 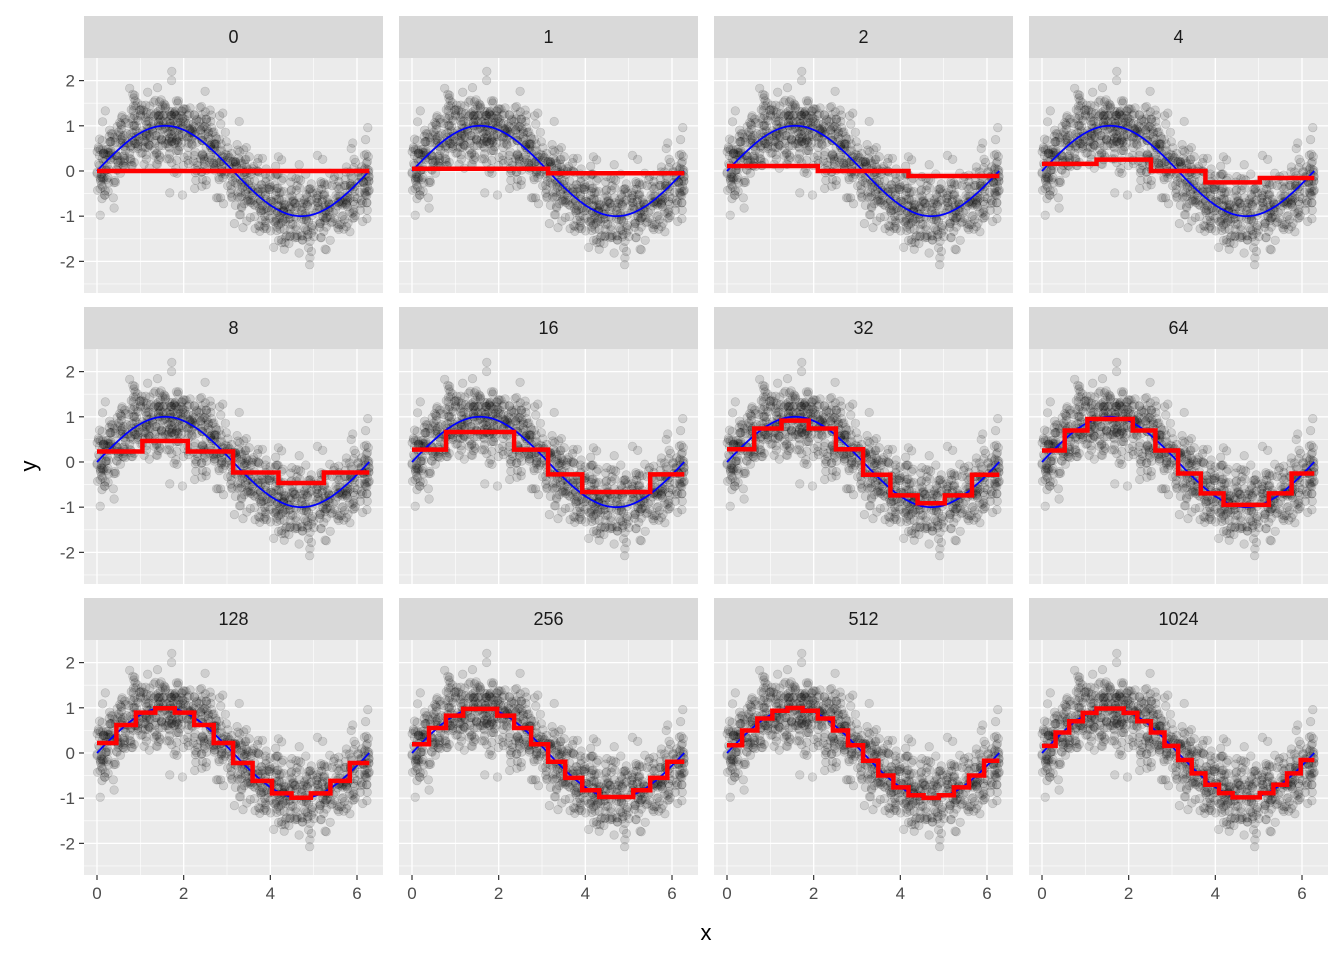 I want to click on facet-strip-label: 4, so click(x=1178, y=37).